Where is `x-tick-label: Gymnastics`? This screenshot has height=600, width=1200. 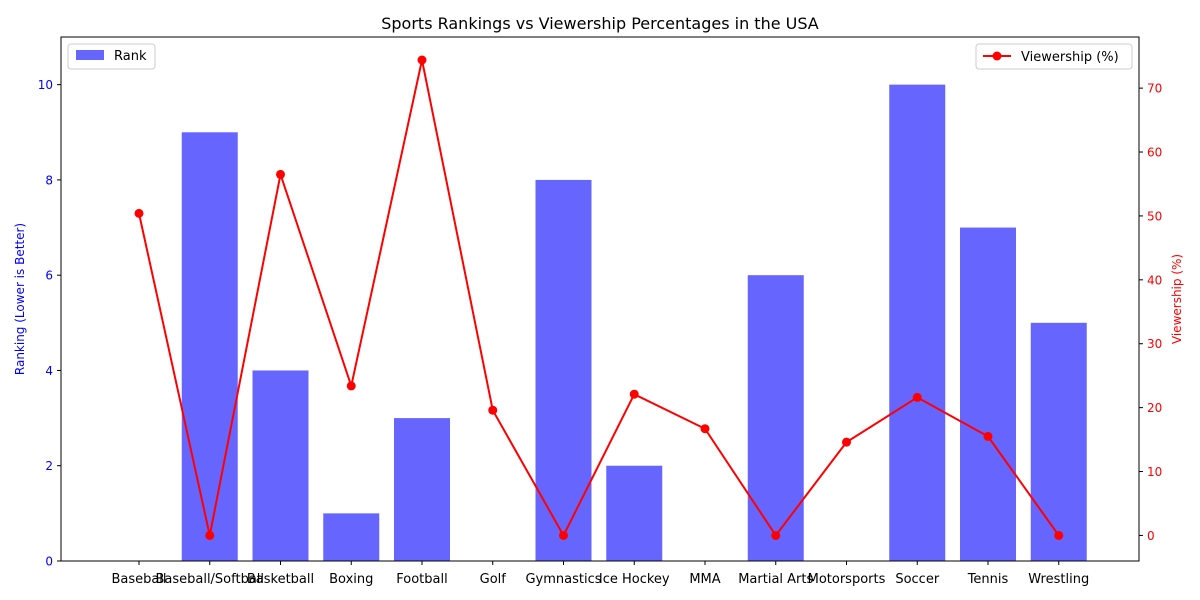 x-tick-label: Gymnastics is located at coordinates (563, 579).